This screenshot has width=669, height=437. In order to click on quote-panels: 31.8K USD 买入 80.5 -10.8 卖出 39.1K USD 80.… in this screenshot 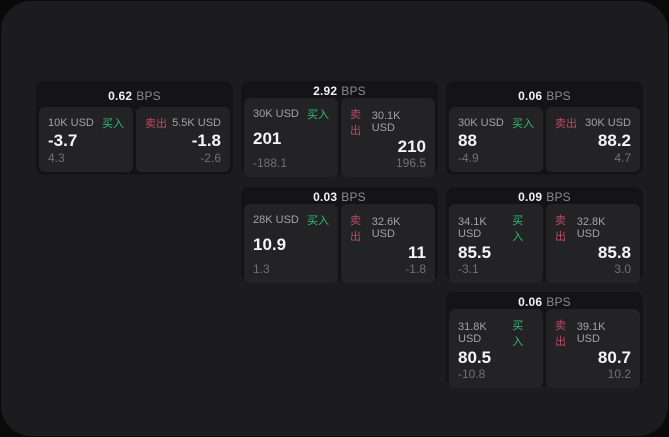, I will do `click(544, 348)`.